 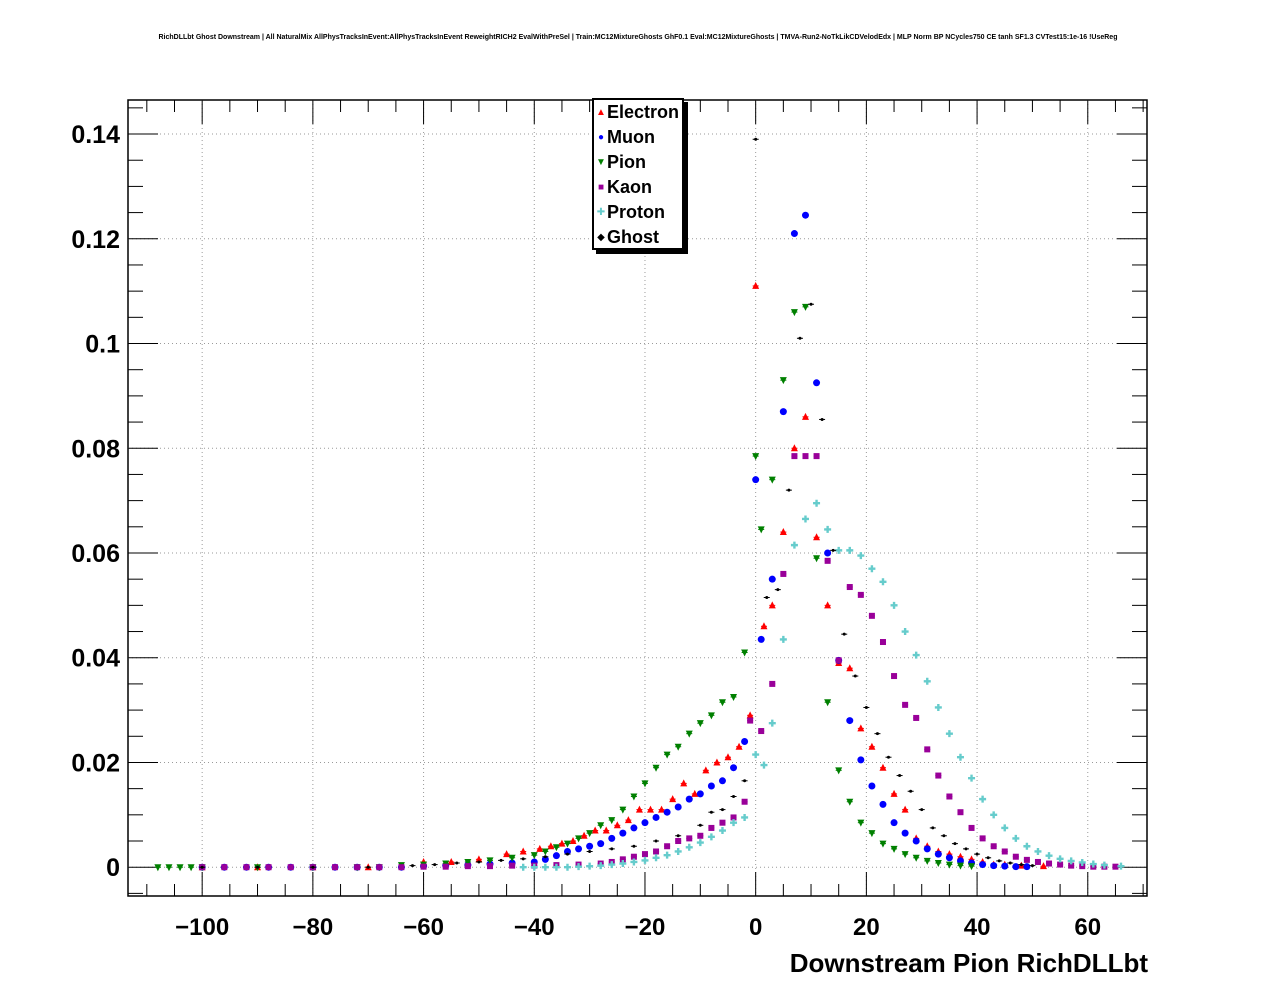 I want to click on y-tick-label: 0.12, so click(x=95, y=240).